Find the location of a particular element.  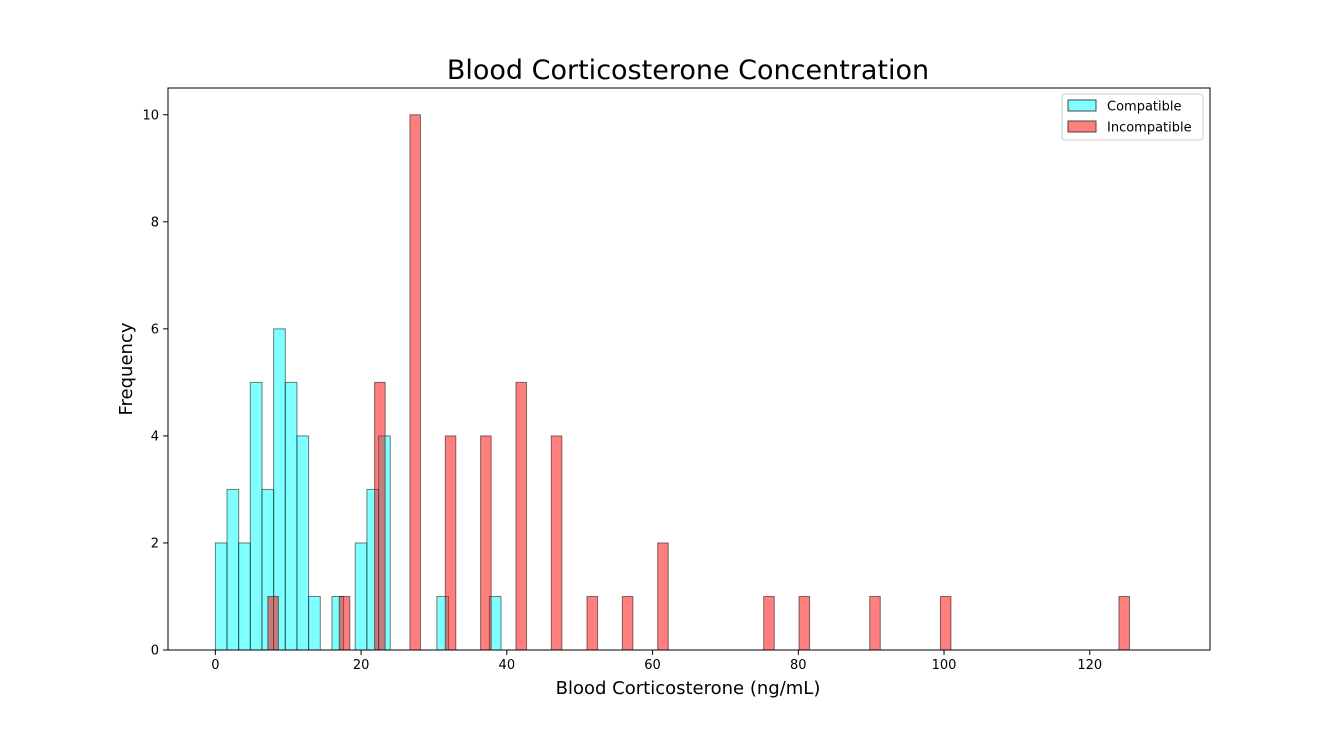

x-tick-label: 100 is located at coordinates (944, 665).